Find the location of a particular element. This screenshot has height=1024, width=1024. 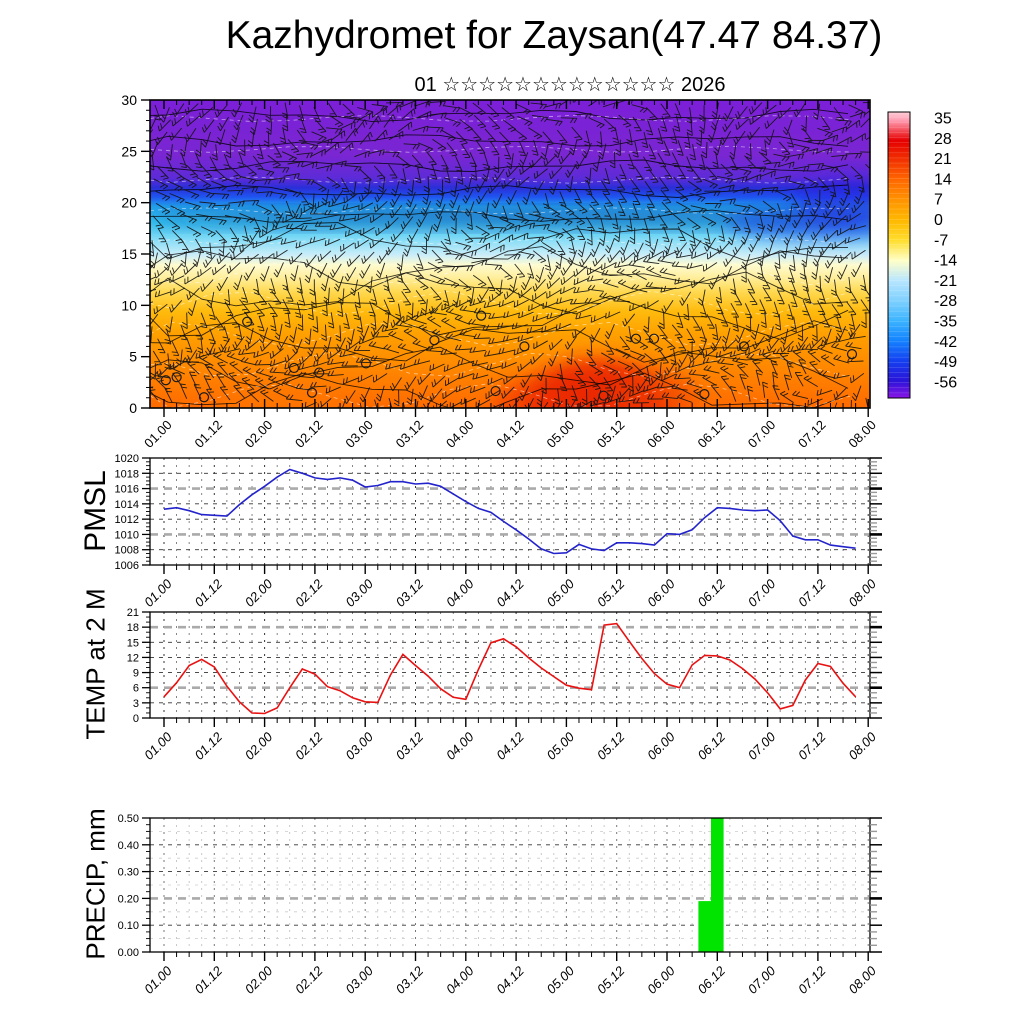

page-title: Kazhydromet for Zaysan(47.47 84.37) is located at coordinates (554, 35).